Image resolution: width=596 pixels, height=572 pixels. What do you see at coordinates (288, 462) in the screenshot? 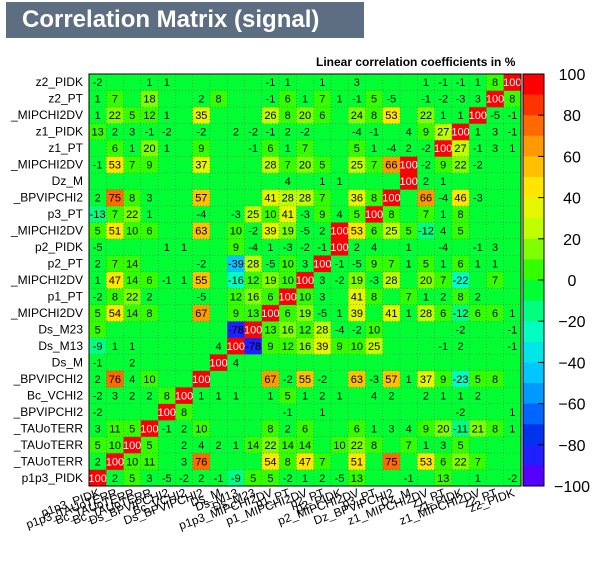
I see `cell-value: 8` at bounding box center [288, 462].